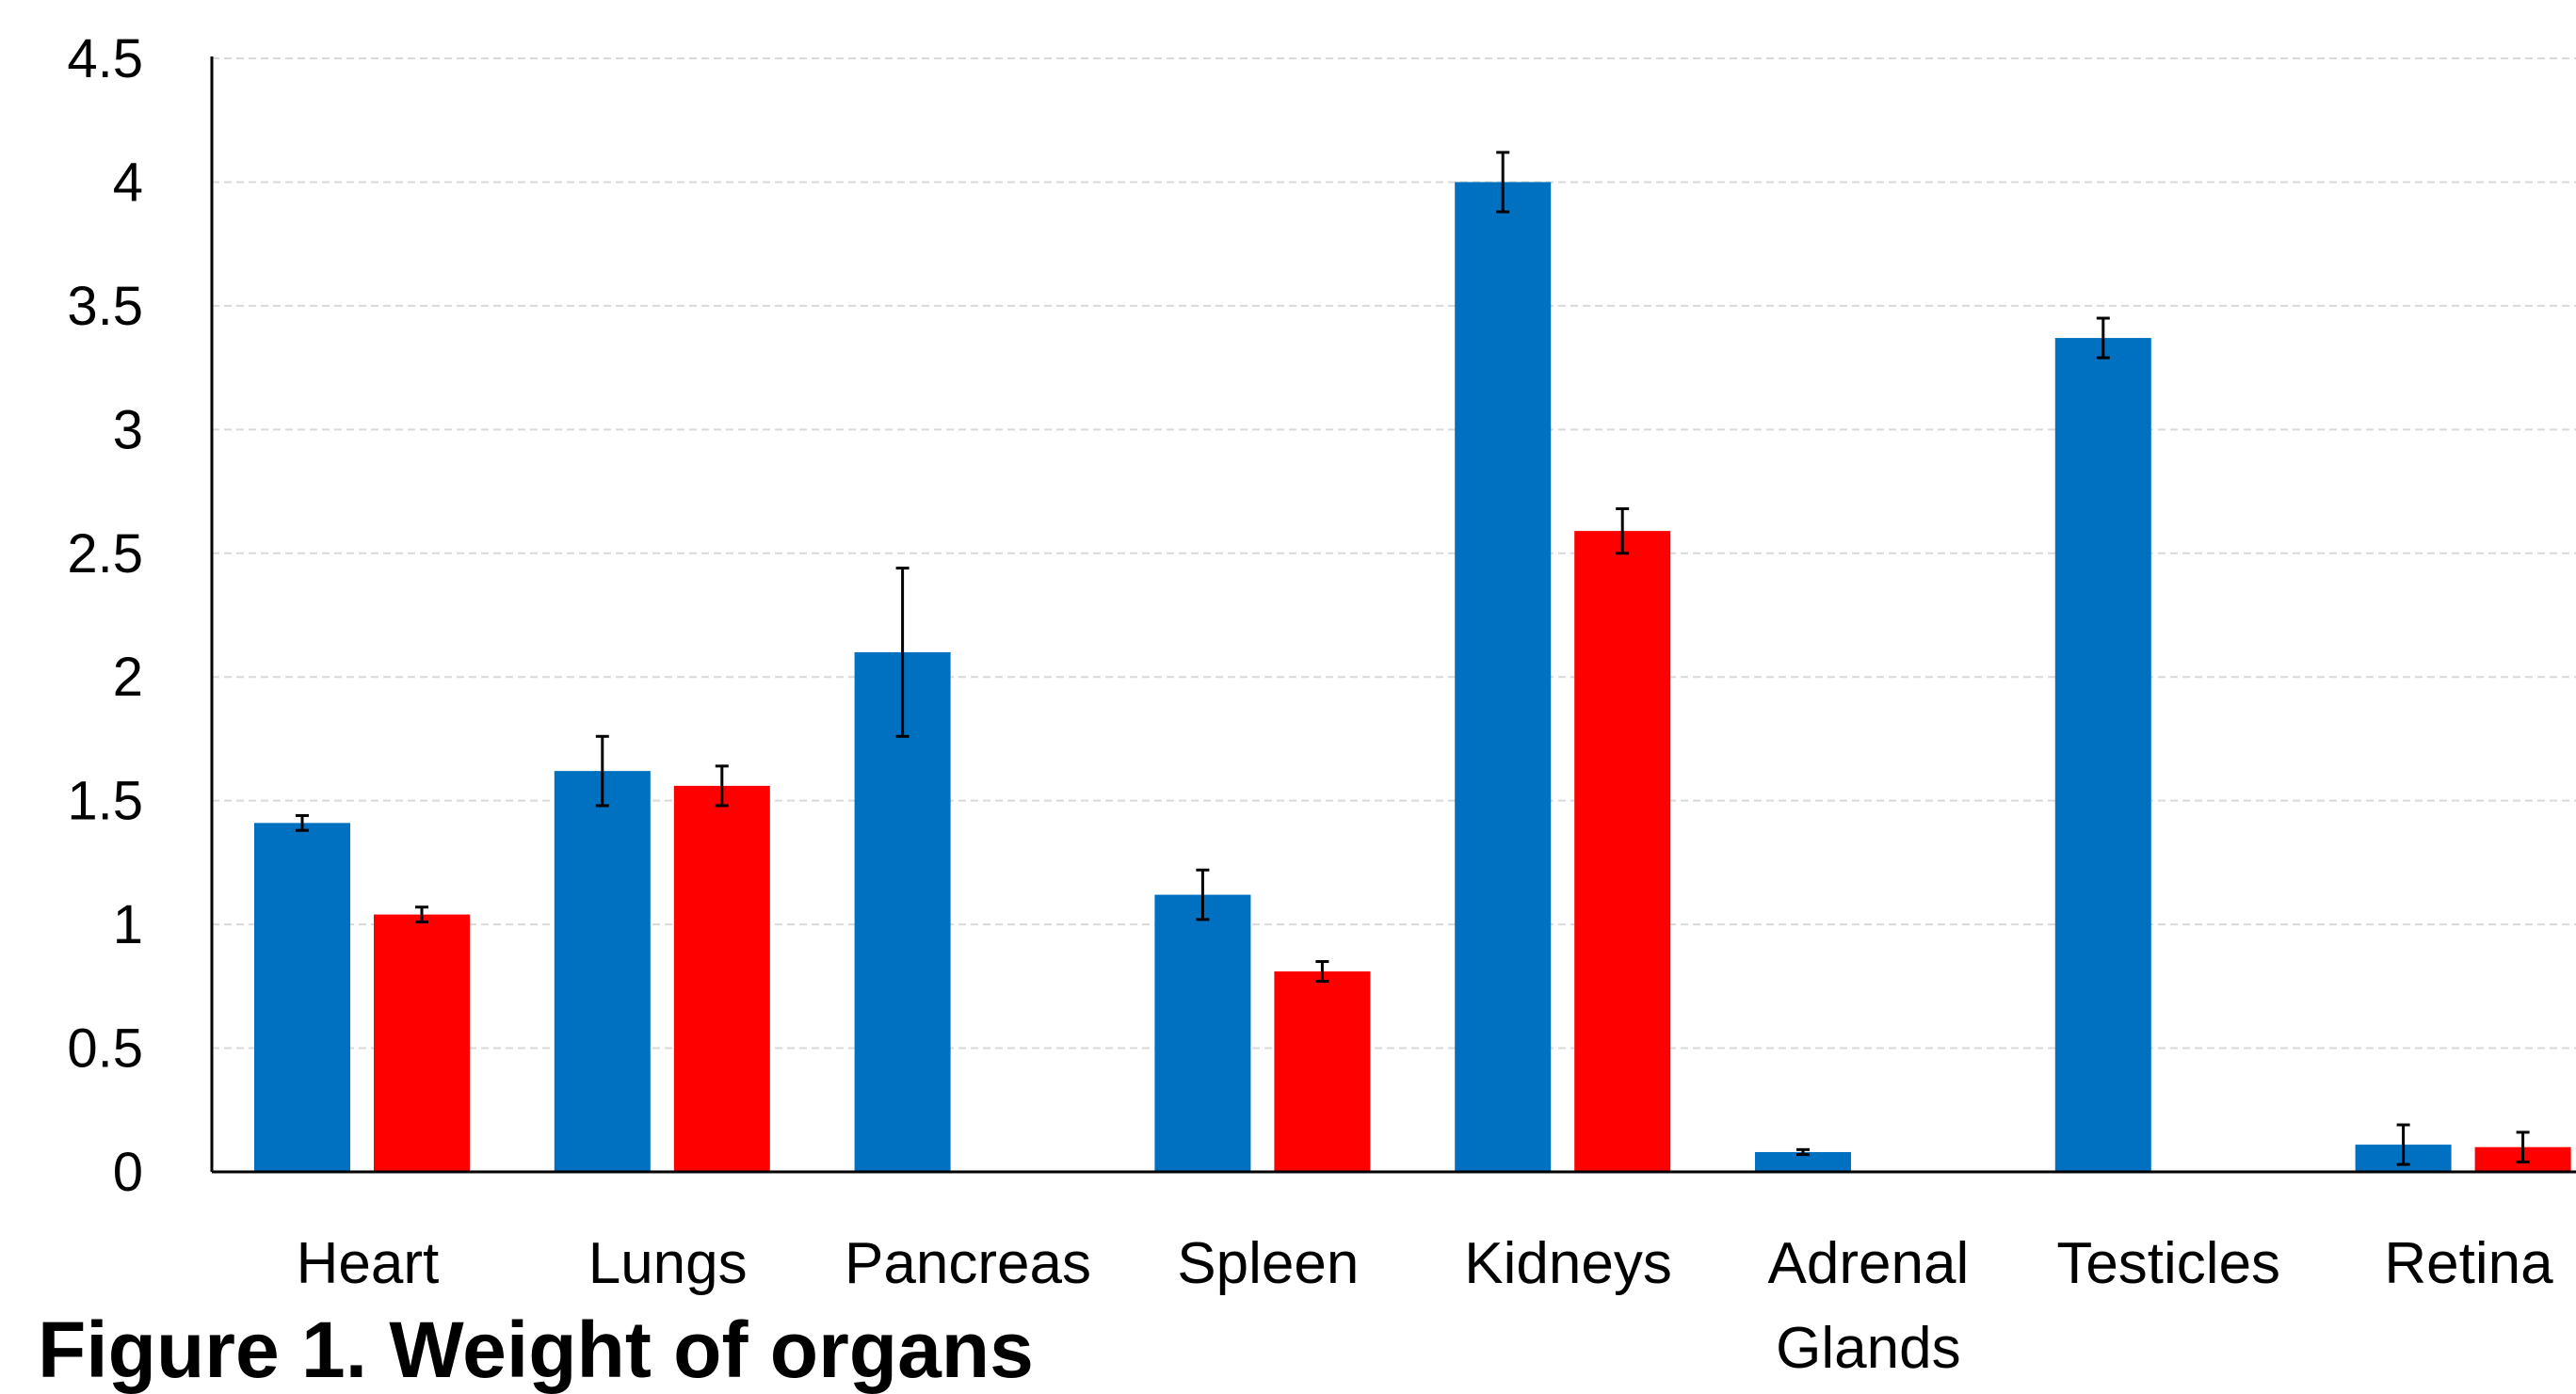 The width and height of the screenshot is (2576, 1394). I want to click on y-tick-label: 4.5, so click(105, 58).